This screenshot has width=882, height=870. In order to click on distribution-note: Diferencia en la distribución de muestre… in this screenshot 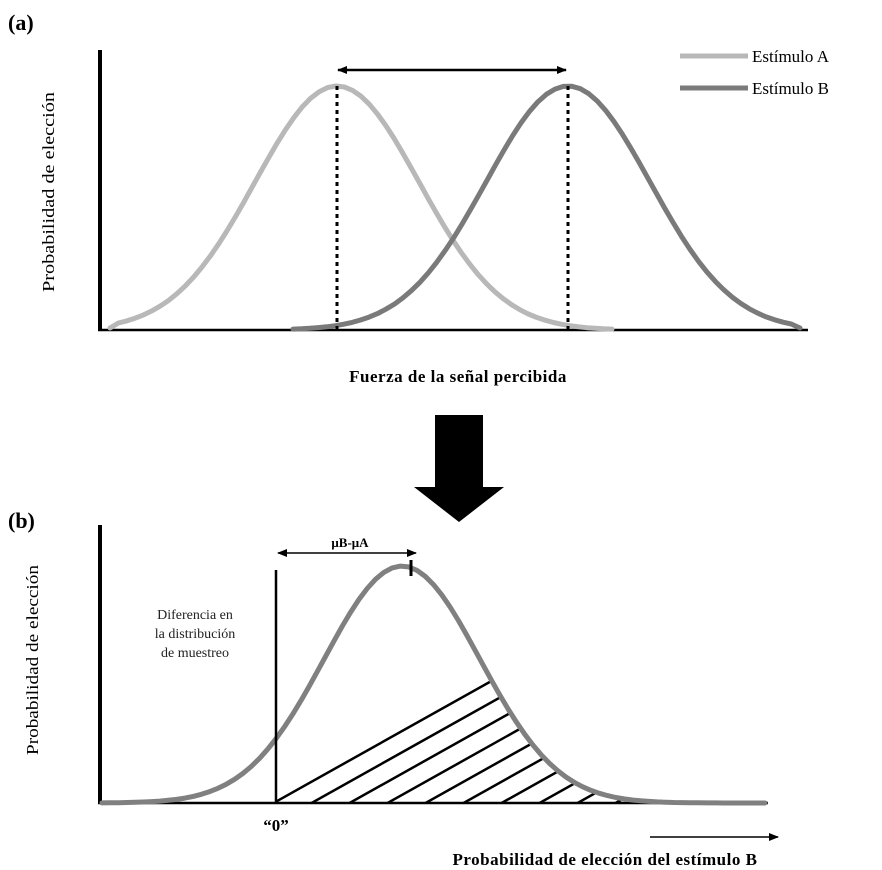, I will do `click(195, 634)`.